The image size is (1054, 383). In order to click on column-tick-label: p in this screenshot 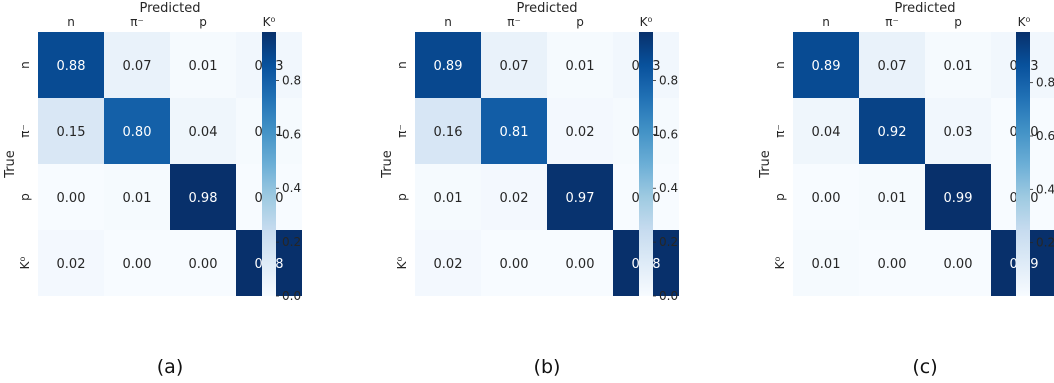, I will do `click(580, 22)`.